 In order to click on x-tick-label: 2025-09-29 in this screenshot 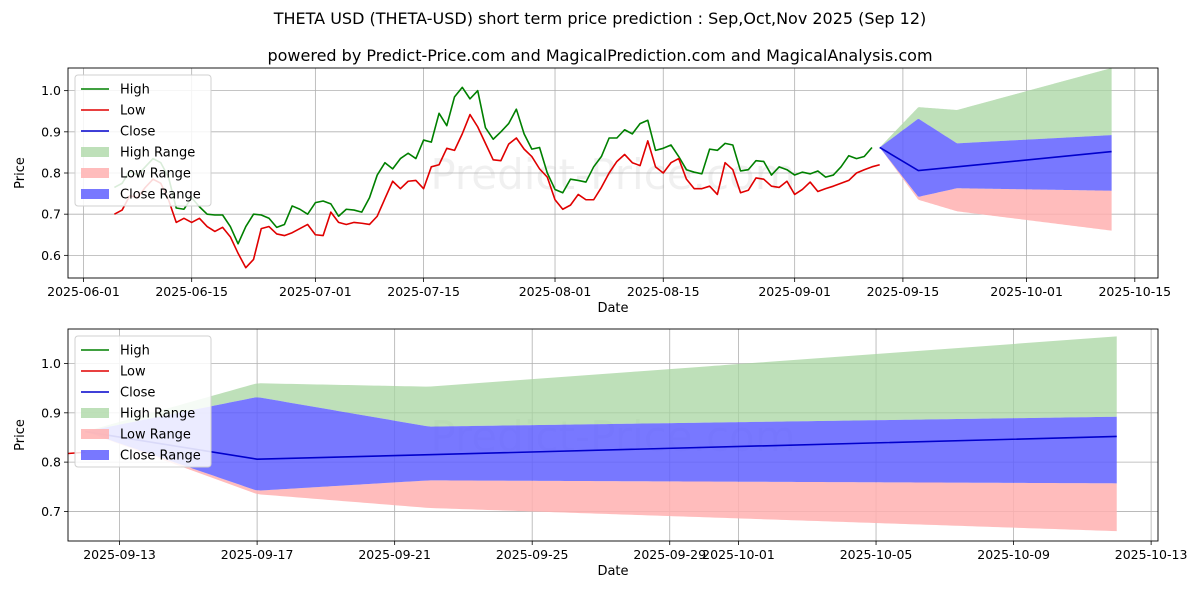, I will do `click(669, 554)`.